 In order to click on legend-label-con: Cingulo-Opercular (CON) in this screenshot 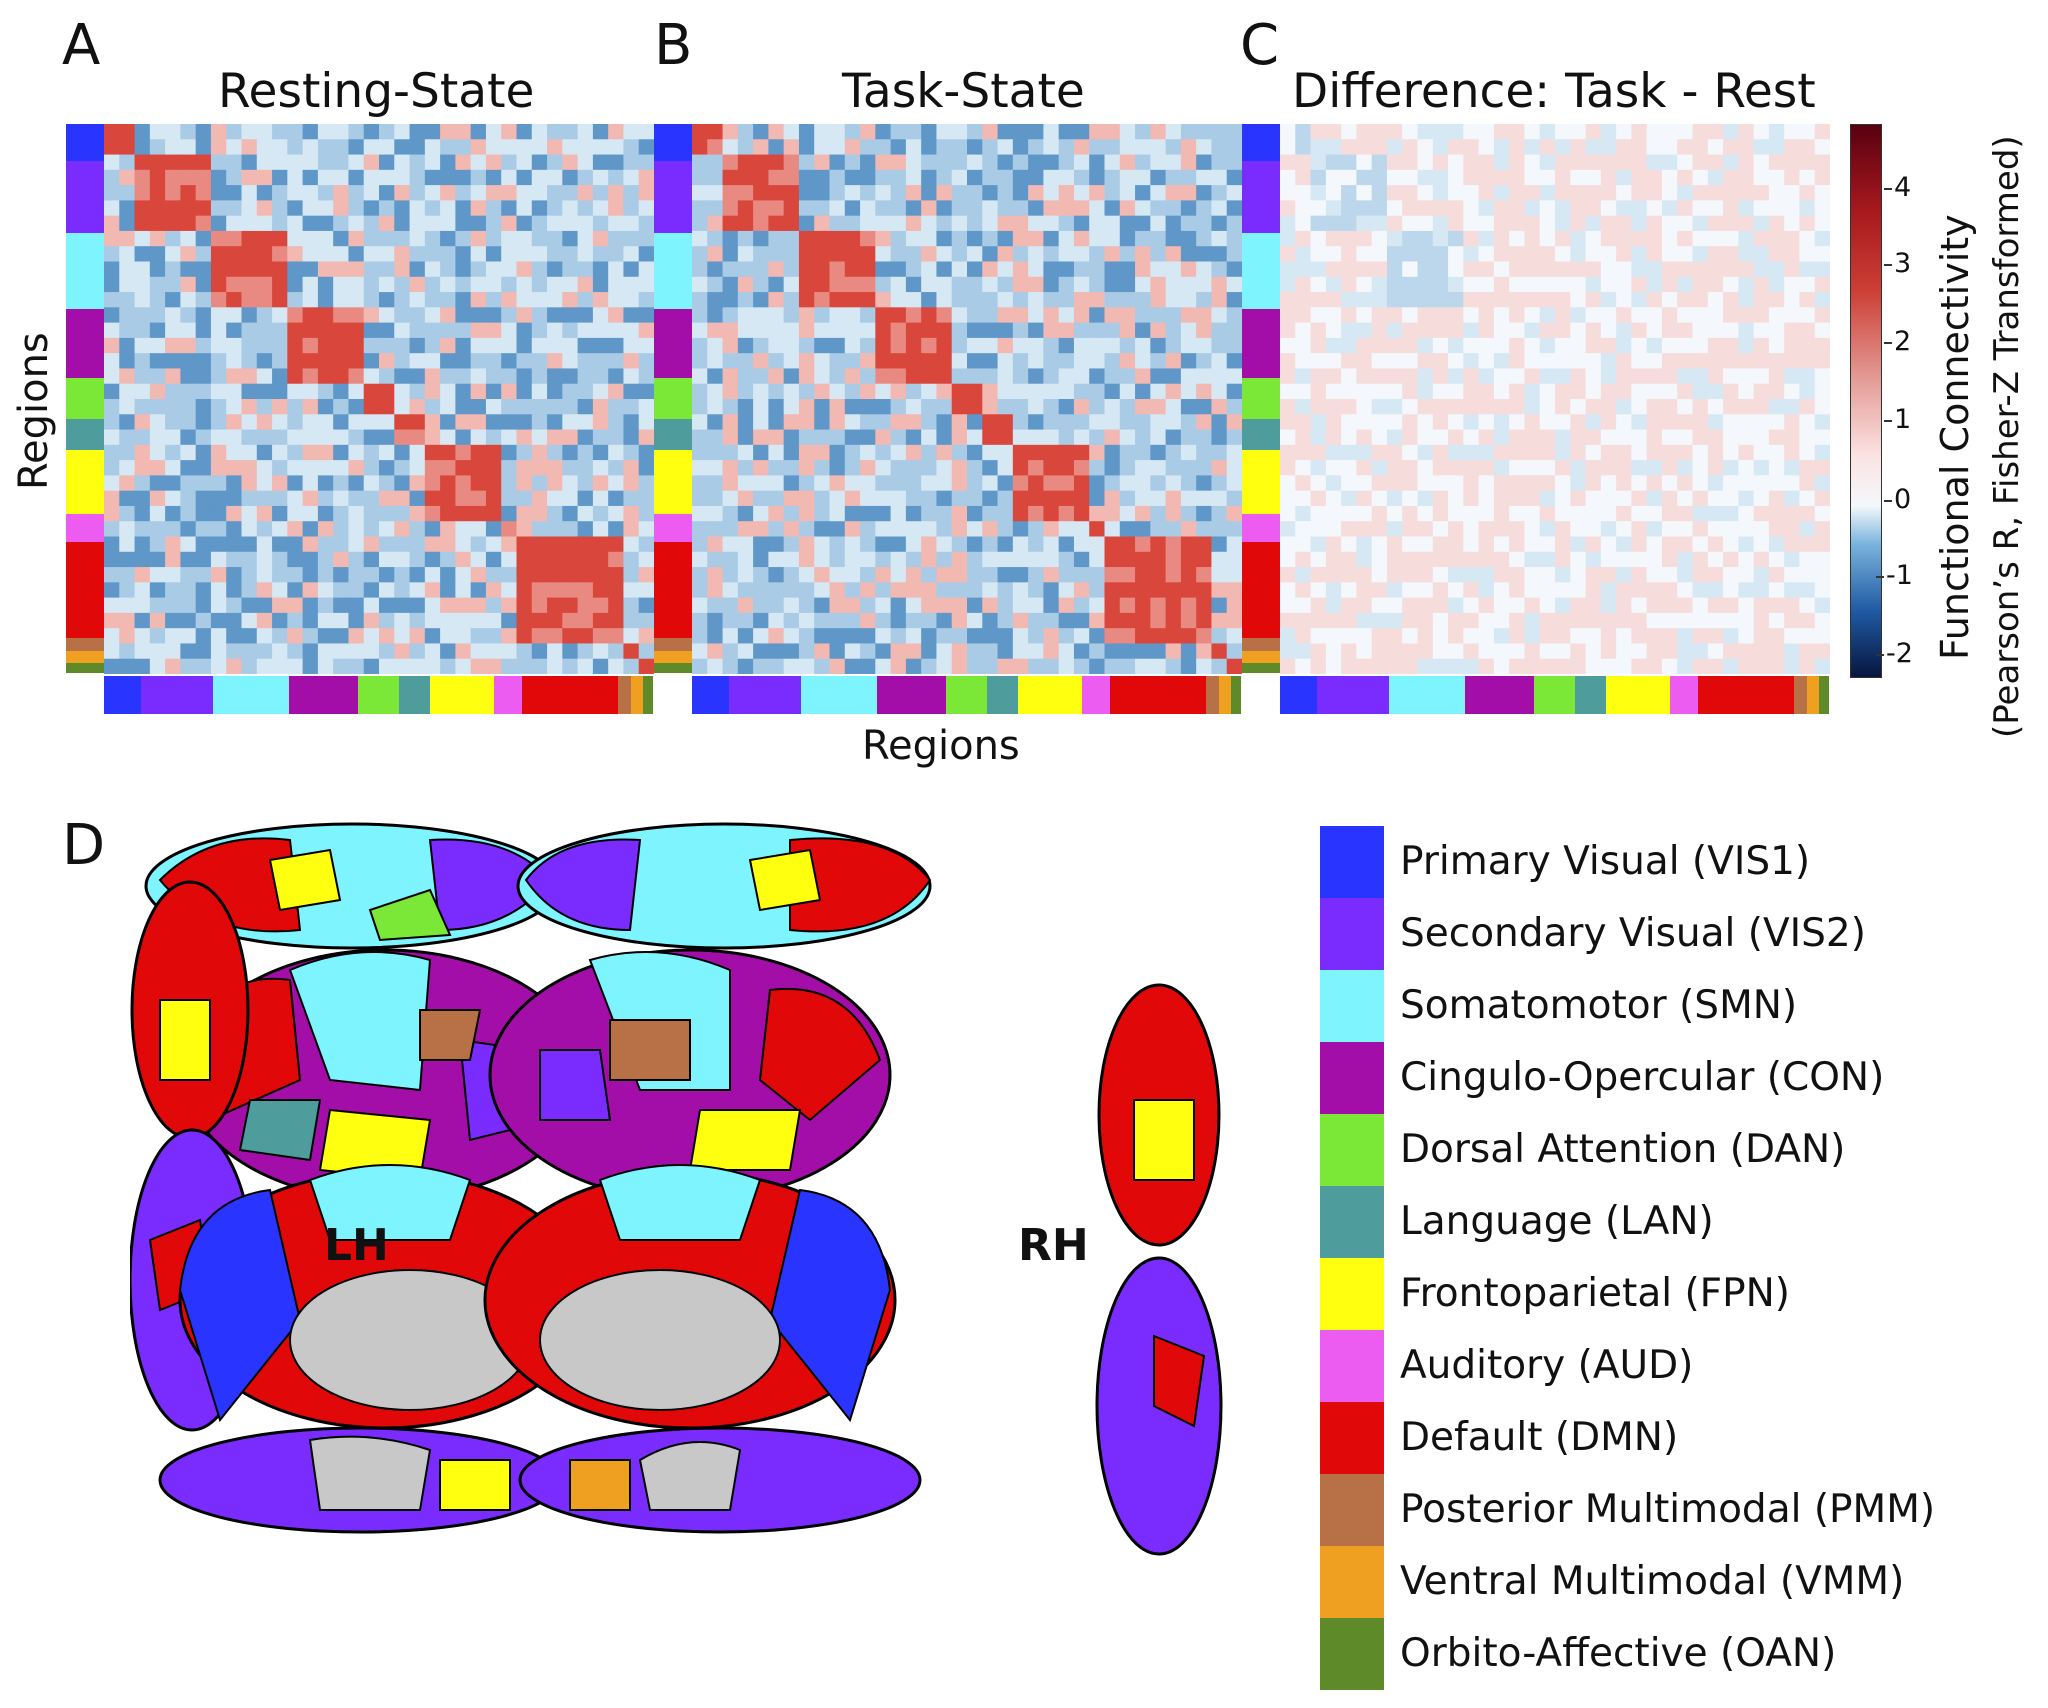, I will do `click(1642, 1077)`.